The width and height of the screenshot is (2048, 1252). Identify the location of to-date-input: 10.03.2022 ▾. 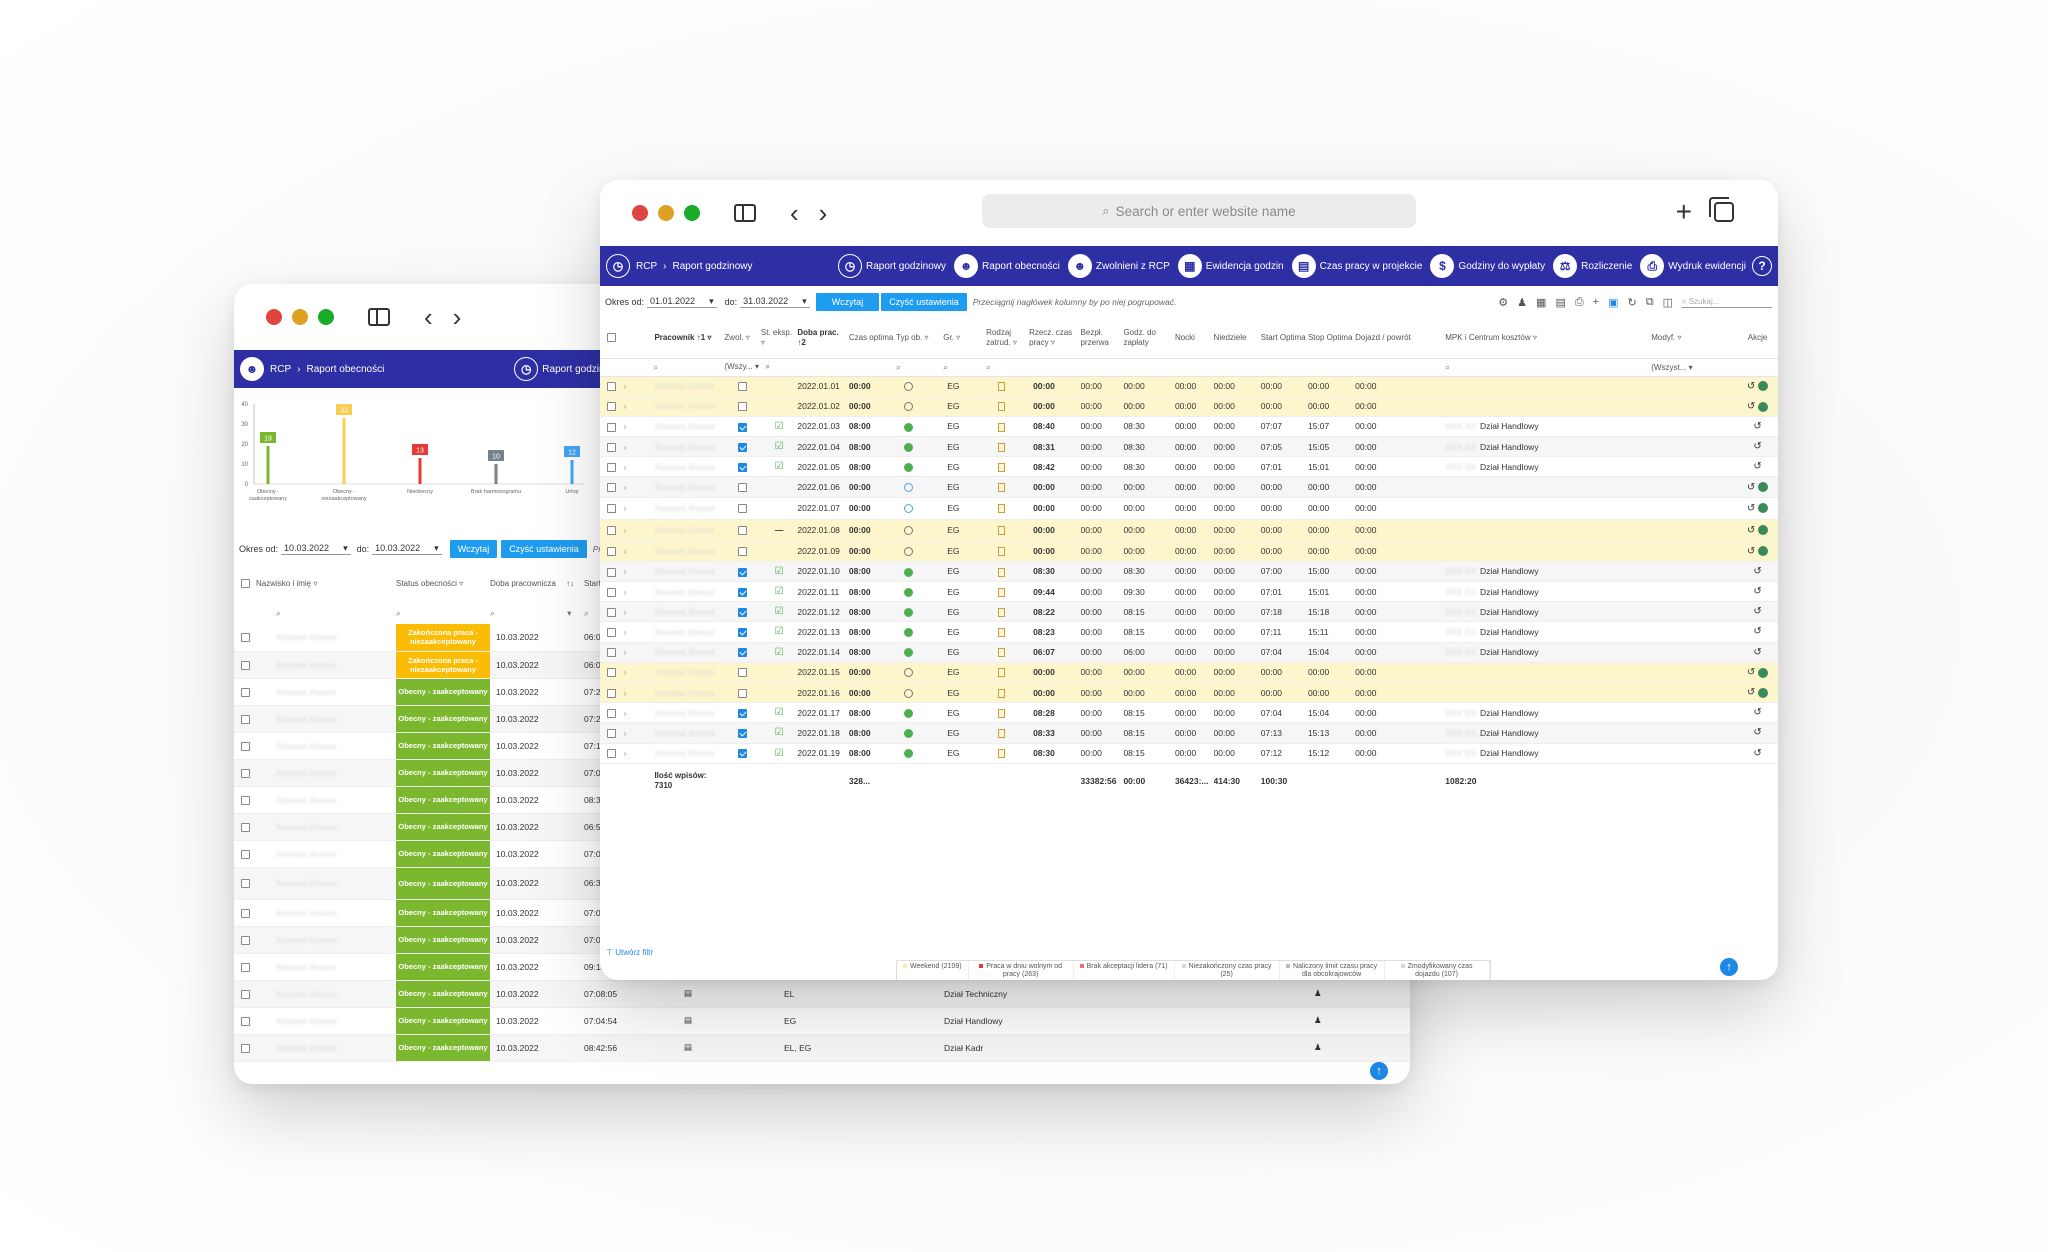
(407, 549).